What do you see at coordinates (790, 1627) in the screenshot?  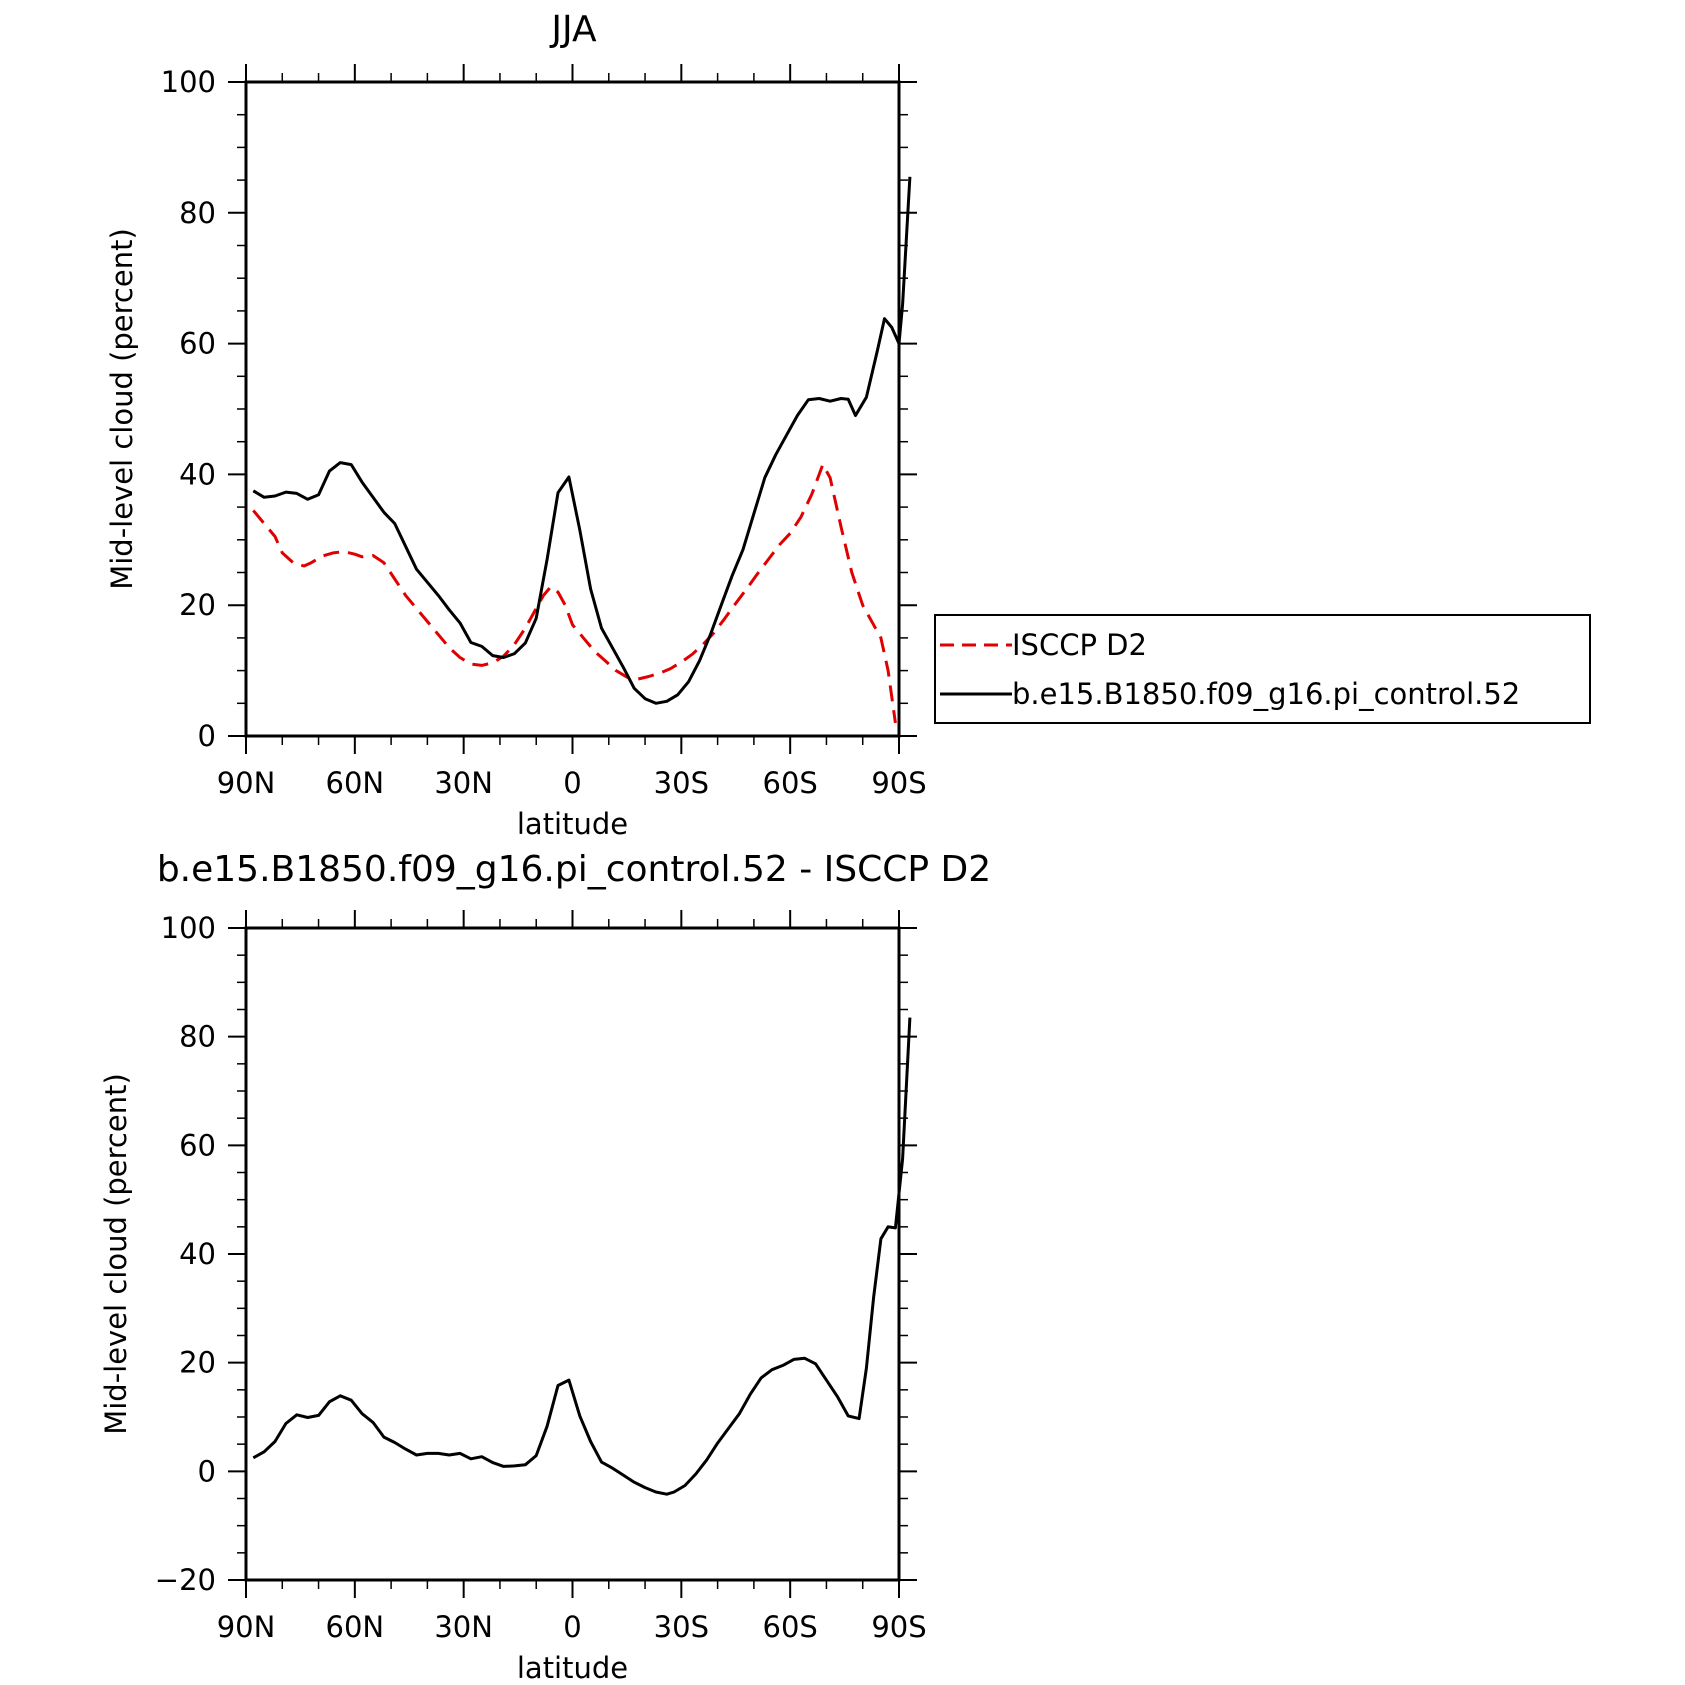 I see `bottom-x-tick-label: 60S` at bounding box center [790, 1627].